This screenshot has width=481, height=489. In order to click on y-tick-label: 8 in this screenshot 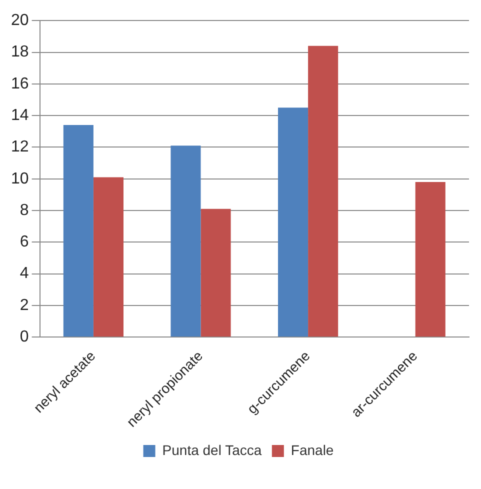, I will do `click(24, 210)`.